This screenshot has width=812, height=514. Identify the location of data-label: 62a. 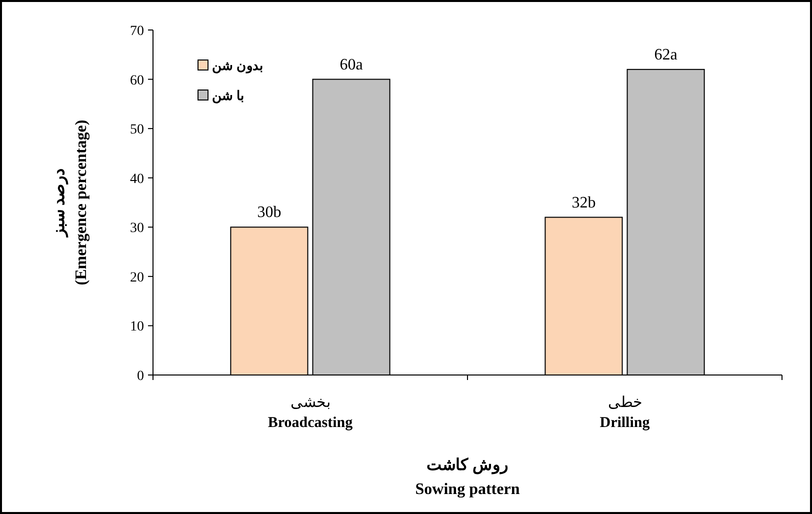
(666, 55).